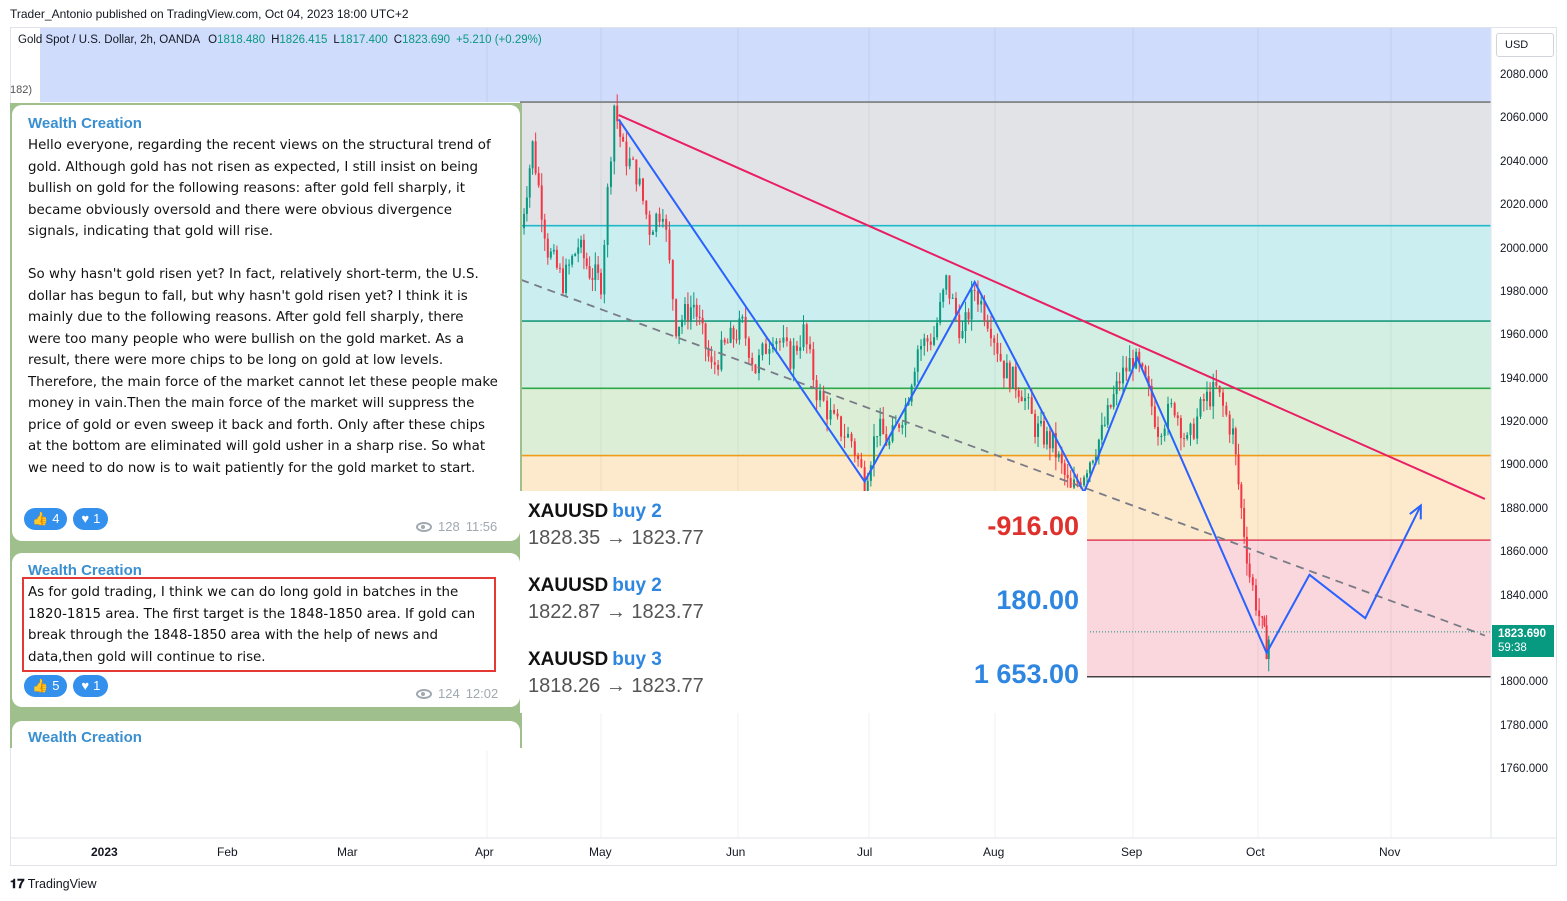  What do you see at coordinates (1524, 725) in the screenshot?
I see `price-tick-label: 1780.000` at bounding box center [1524, 725].